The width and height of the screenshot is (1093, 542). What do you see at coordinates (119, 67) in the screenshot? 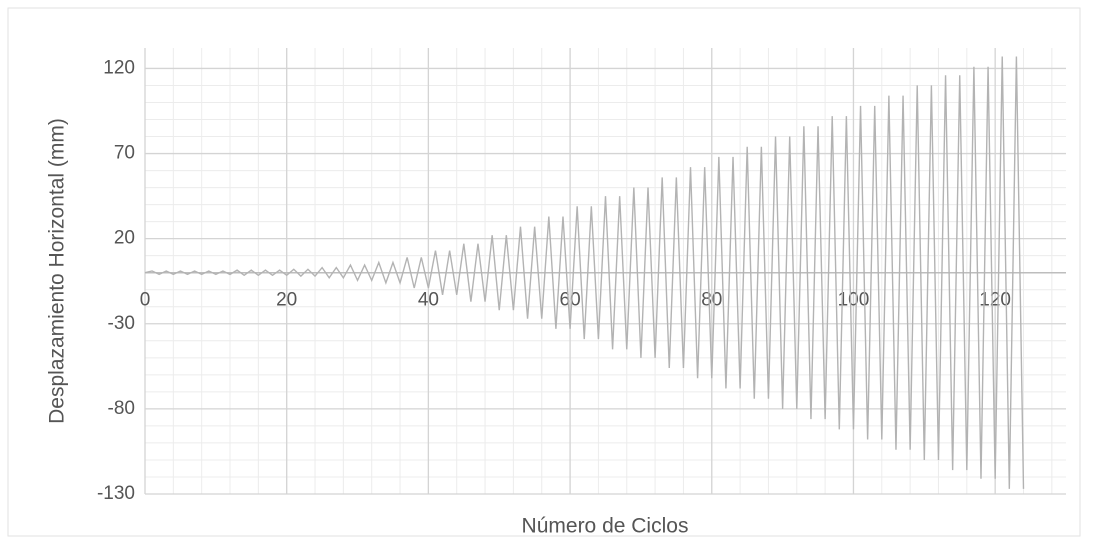
I see `y-tick-label: 120` at bounding box center [119, 67].